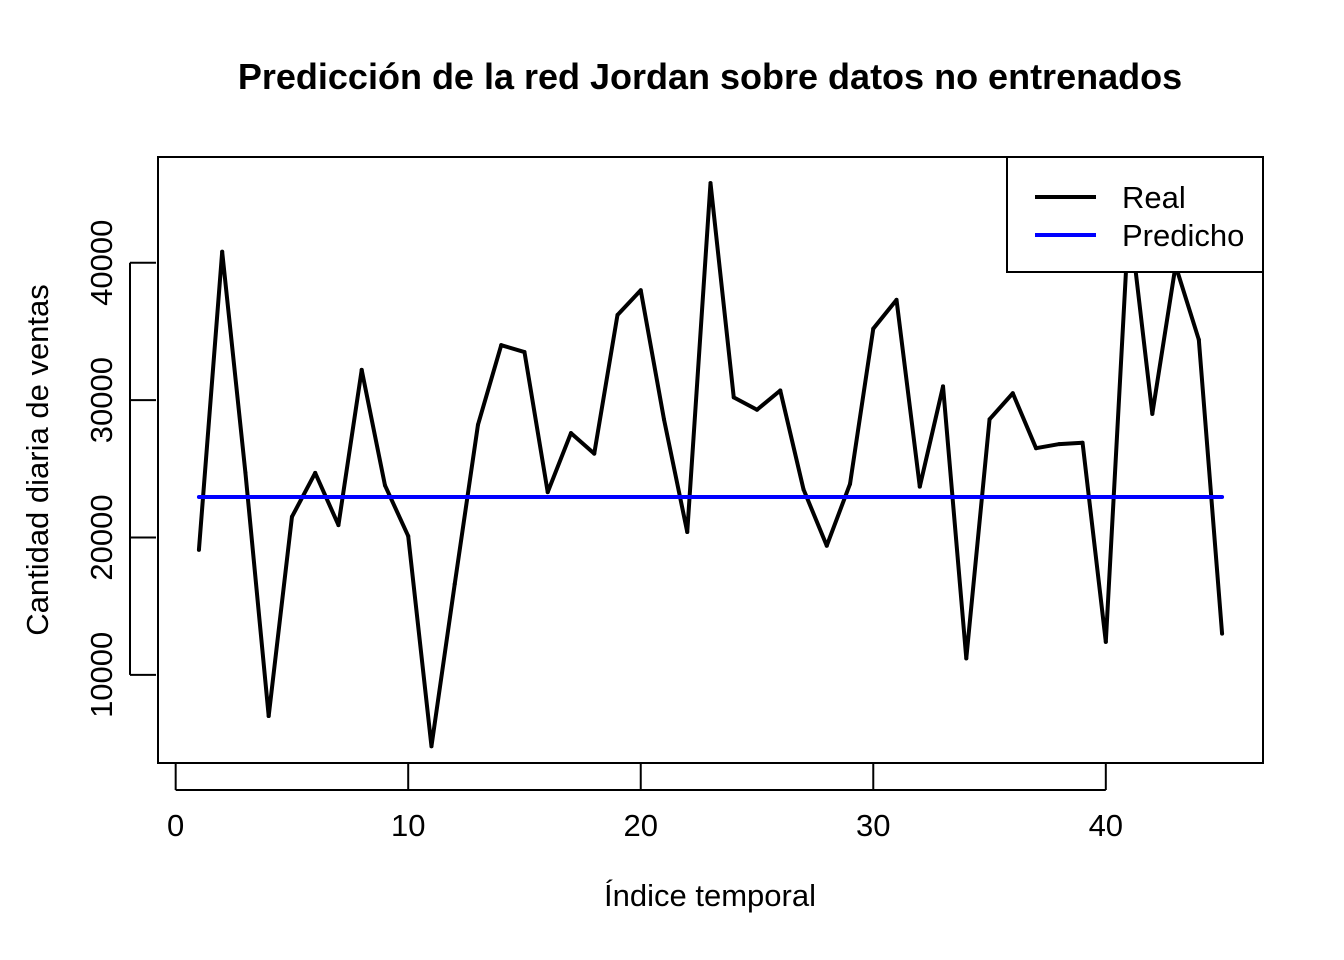 The width and height of the screenshot is (1344, 960). What do you see at coordinates (175, 825) in the screenshot?
I see `x-tick-label: 0` at bounding box center [175, 825].